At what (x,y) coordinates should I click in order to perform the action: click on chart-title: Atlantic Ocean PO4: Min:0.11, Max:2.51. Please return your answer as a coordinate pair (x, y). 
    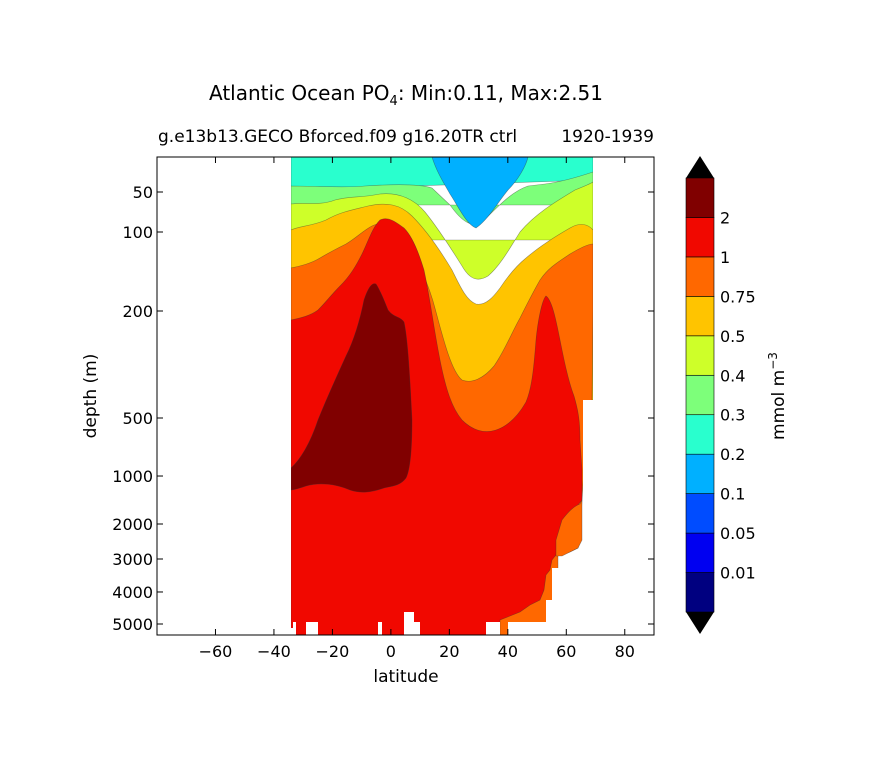
    Looking at the image, I should click on (406, 95).